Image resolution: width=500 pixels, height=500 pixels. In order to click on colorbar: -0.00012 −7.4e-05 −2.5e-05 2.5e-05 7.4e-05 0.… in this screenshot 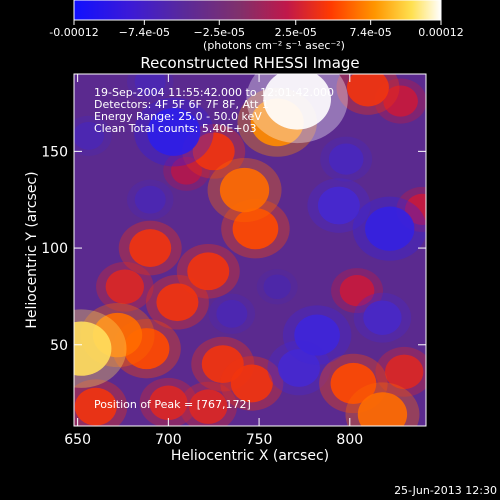, I will do `click(256, 26)`.